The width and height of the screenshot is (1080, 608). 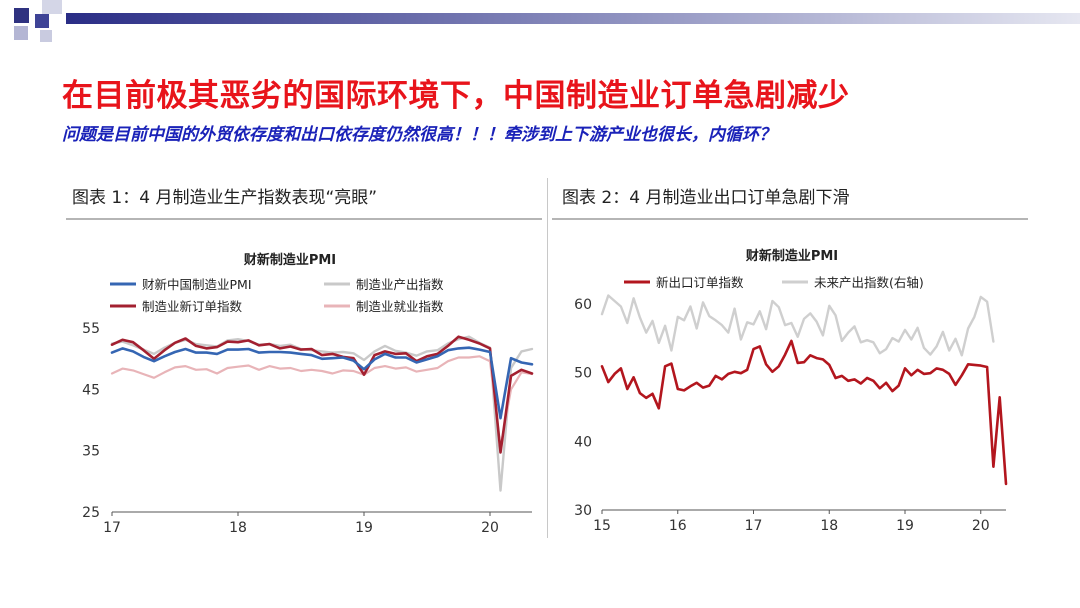 What do you see at coordinates (583, 374) in the screenshot?
I see `chart-2-y-tick-label: 50` at bounding box center [583, 374].